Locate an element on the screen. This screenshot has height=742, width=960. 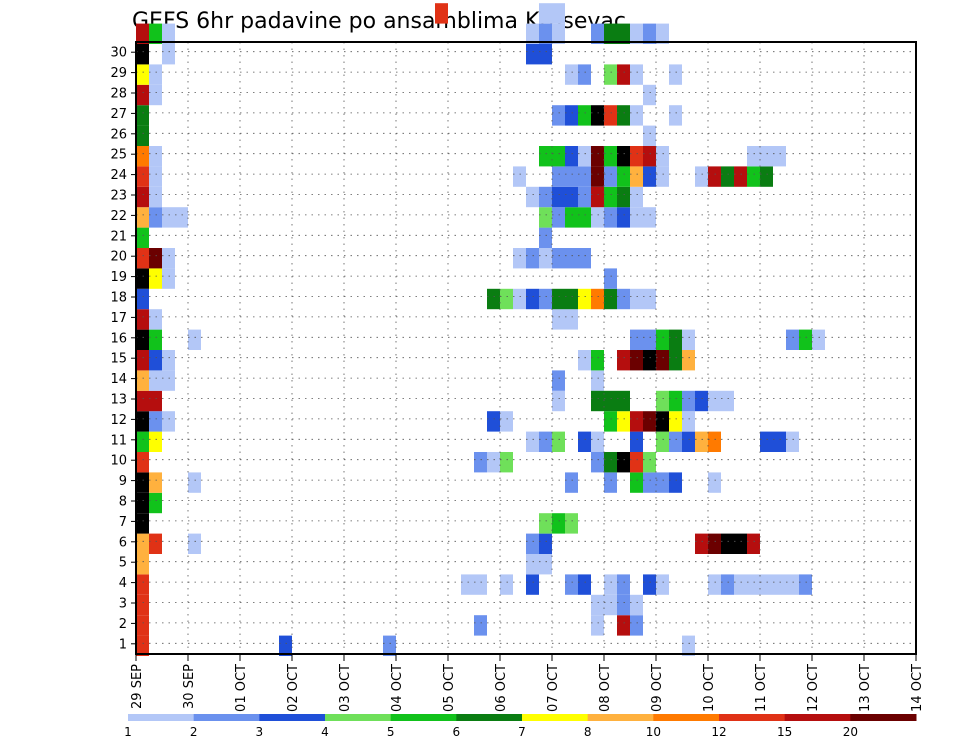
y-tick-label: 24 is located at coordinates (118, 175).